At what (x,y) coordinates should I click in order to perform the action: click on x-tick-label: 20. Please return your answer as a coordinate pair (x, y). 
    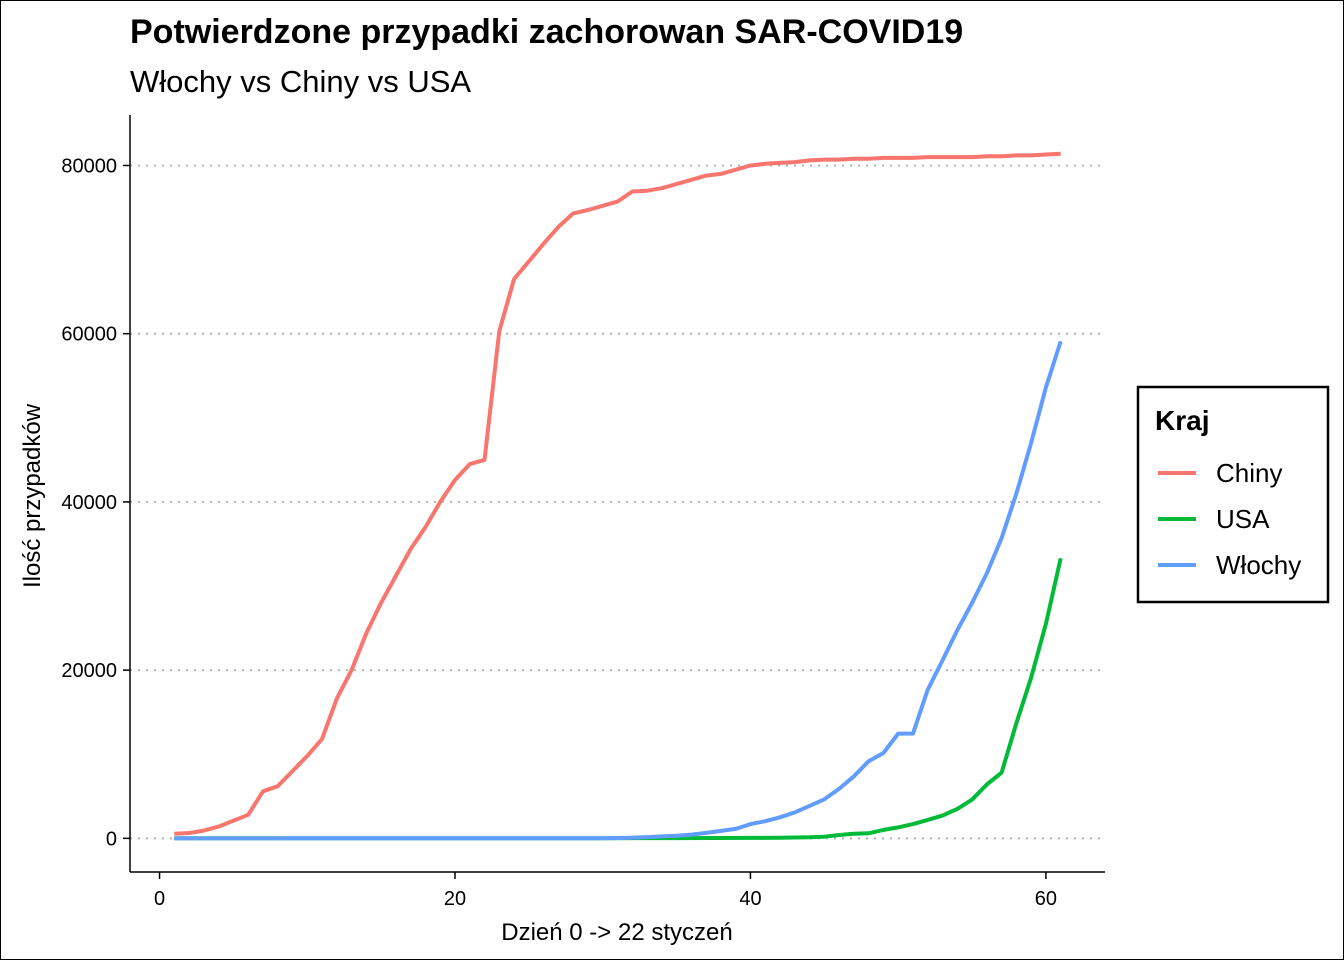
    Looking at the image, I should click on (455, 899).